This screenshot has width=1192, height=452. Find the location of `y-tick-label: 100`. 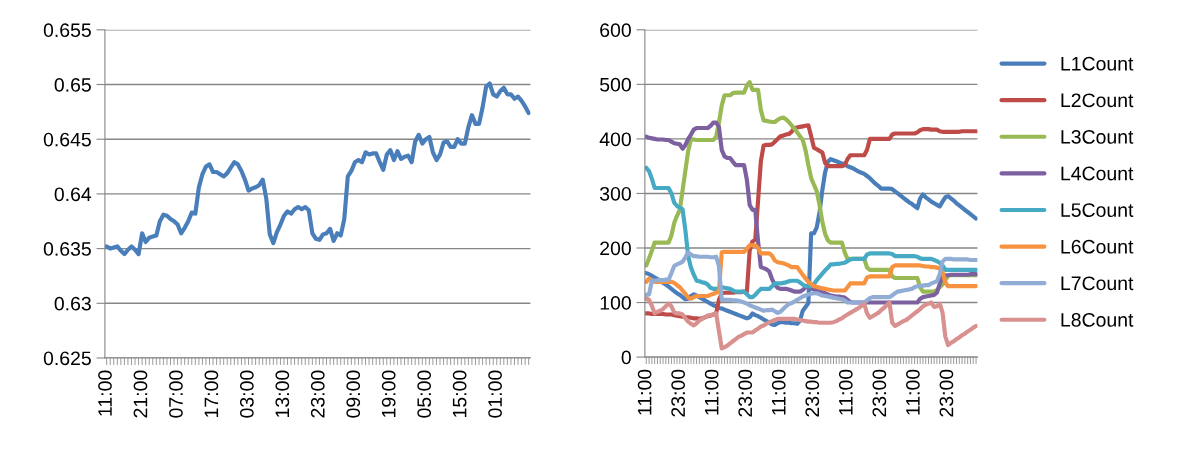

y-tick-label: 100 is located at coordinates (615, 303).